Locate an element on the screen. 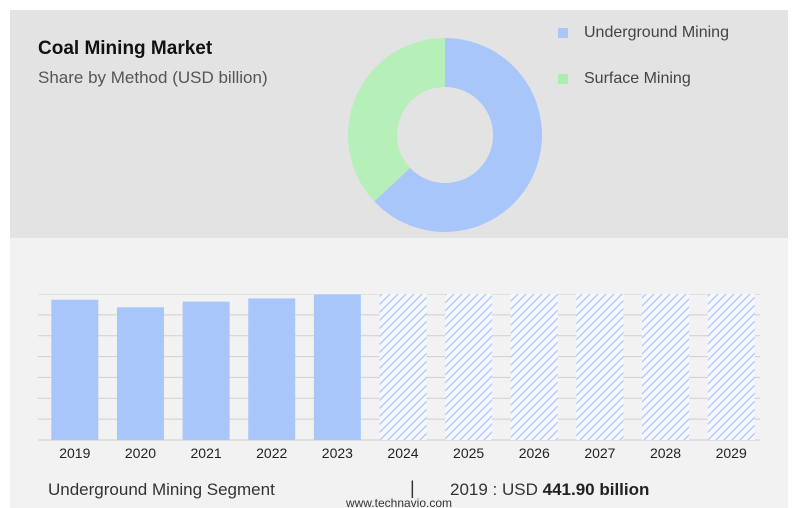 This screenshot has height=508, width=808. bar-2023 is located at coordinates (337, 367).